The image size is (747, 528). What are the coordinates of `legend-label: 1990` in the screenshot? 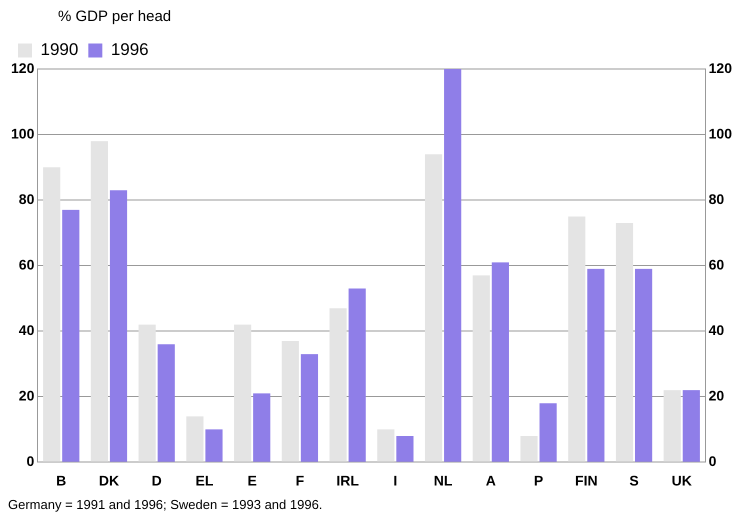 It's located at (59, 50).